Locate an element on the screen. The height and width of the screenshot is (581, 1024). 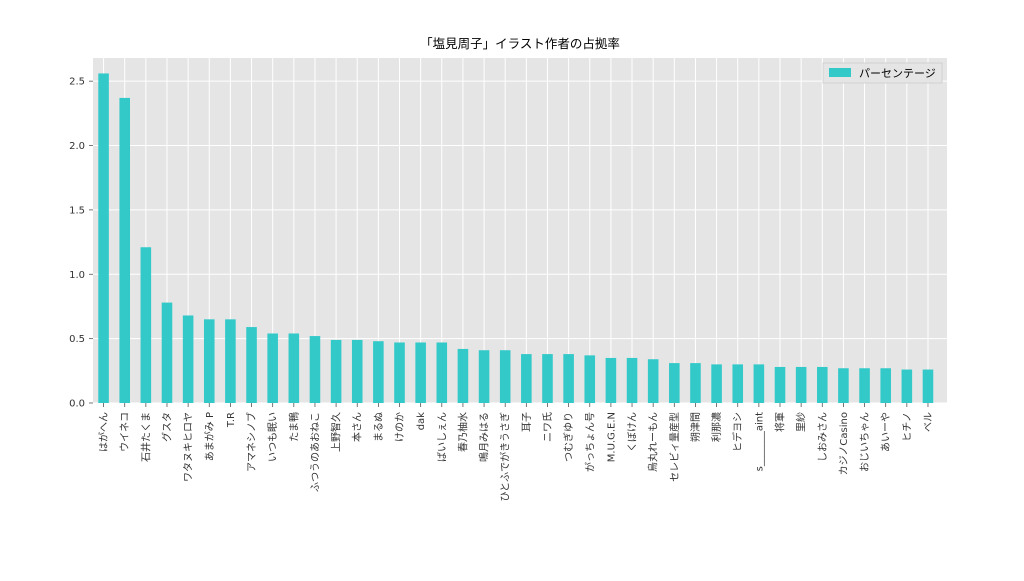
x-tick-label: ヒチノ is located at coordinates (907, 427).